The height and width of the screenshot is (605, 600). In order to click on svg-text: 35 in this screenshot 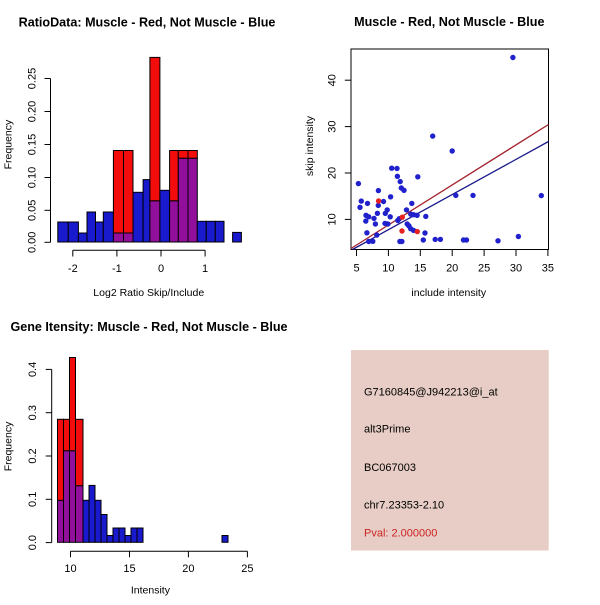, I will do `click(548, 269)`.